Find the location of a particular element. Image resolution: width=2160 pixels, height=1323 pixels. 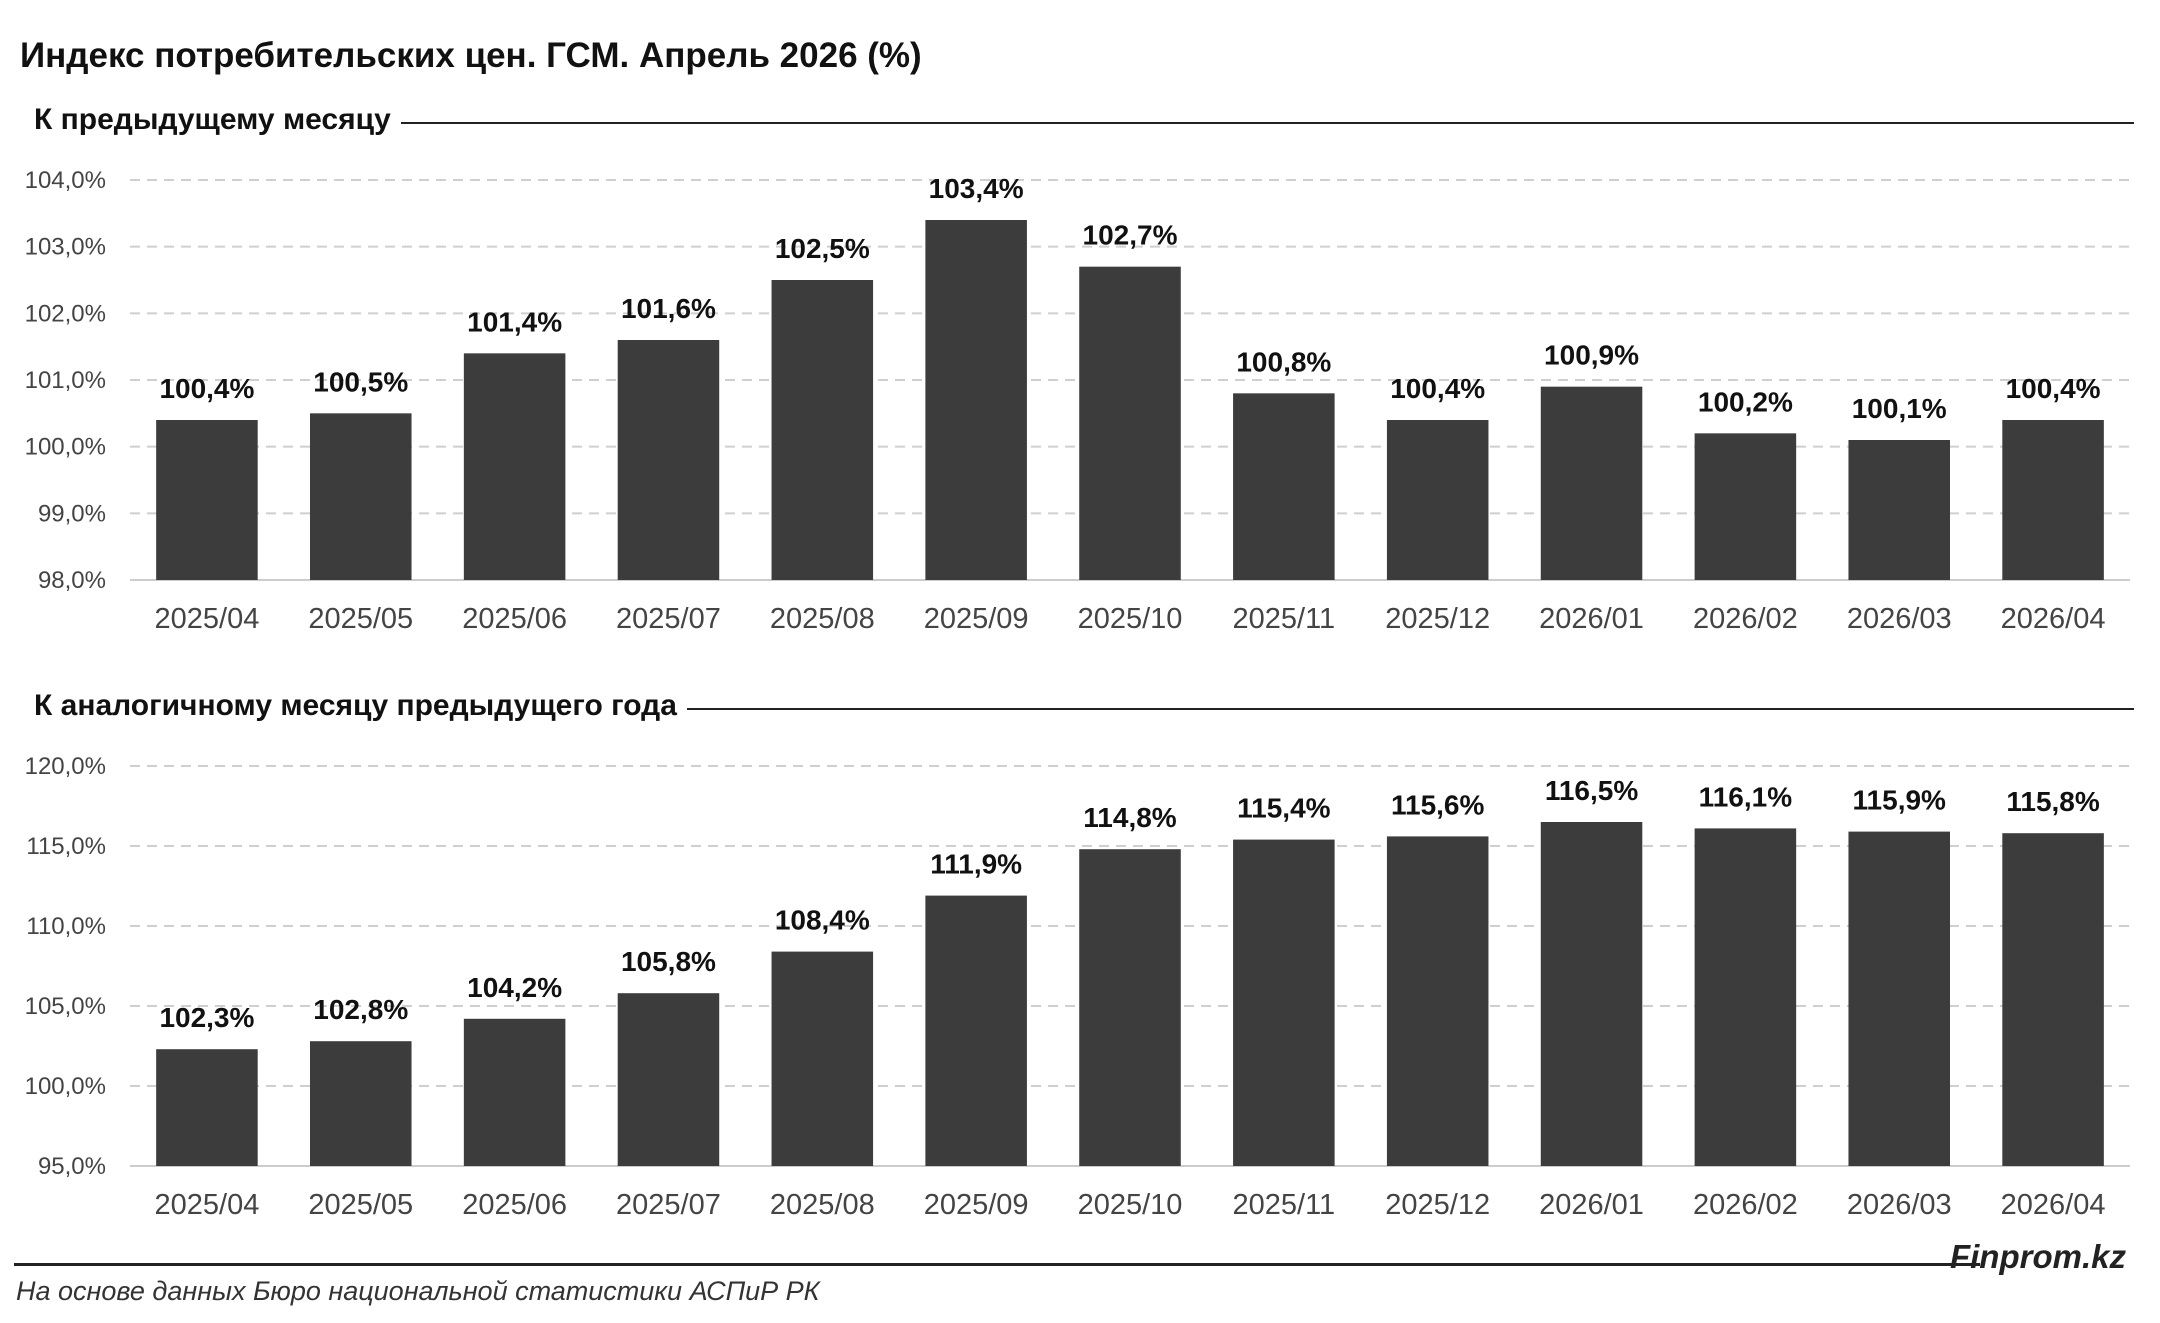

chart-2-title: К аналогичному месяцу предыдущего года is located at coordinates (355, 705).